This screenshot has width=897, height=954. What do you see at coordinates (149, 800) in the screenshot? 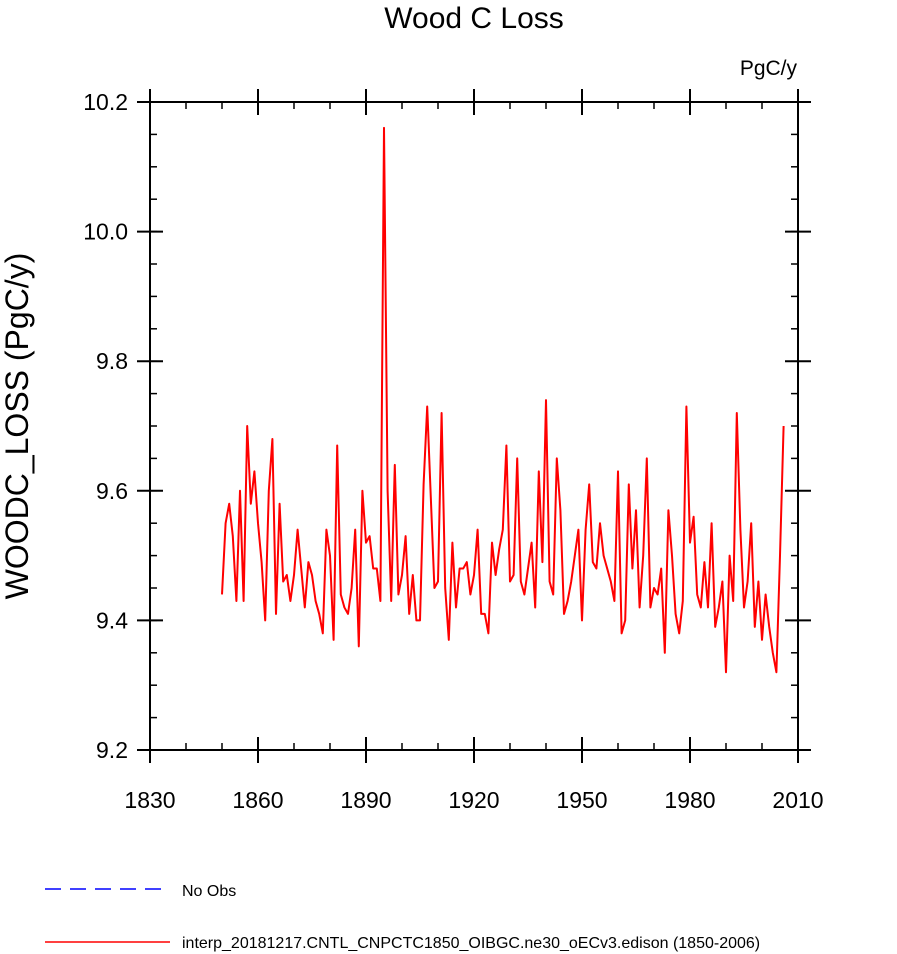
I see `x-tick-label: 1830` at bounding box center [149, 800].